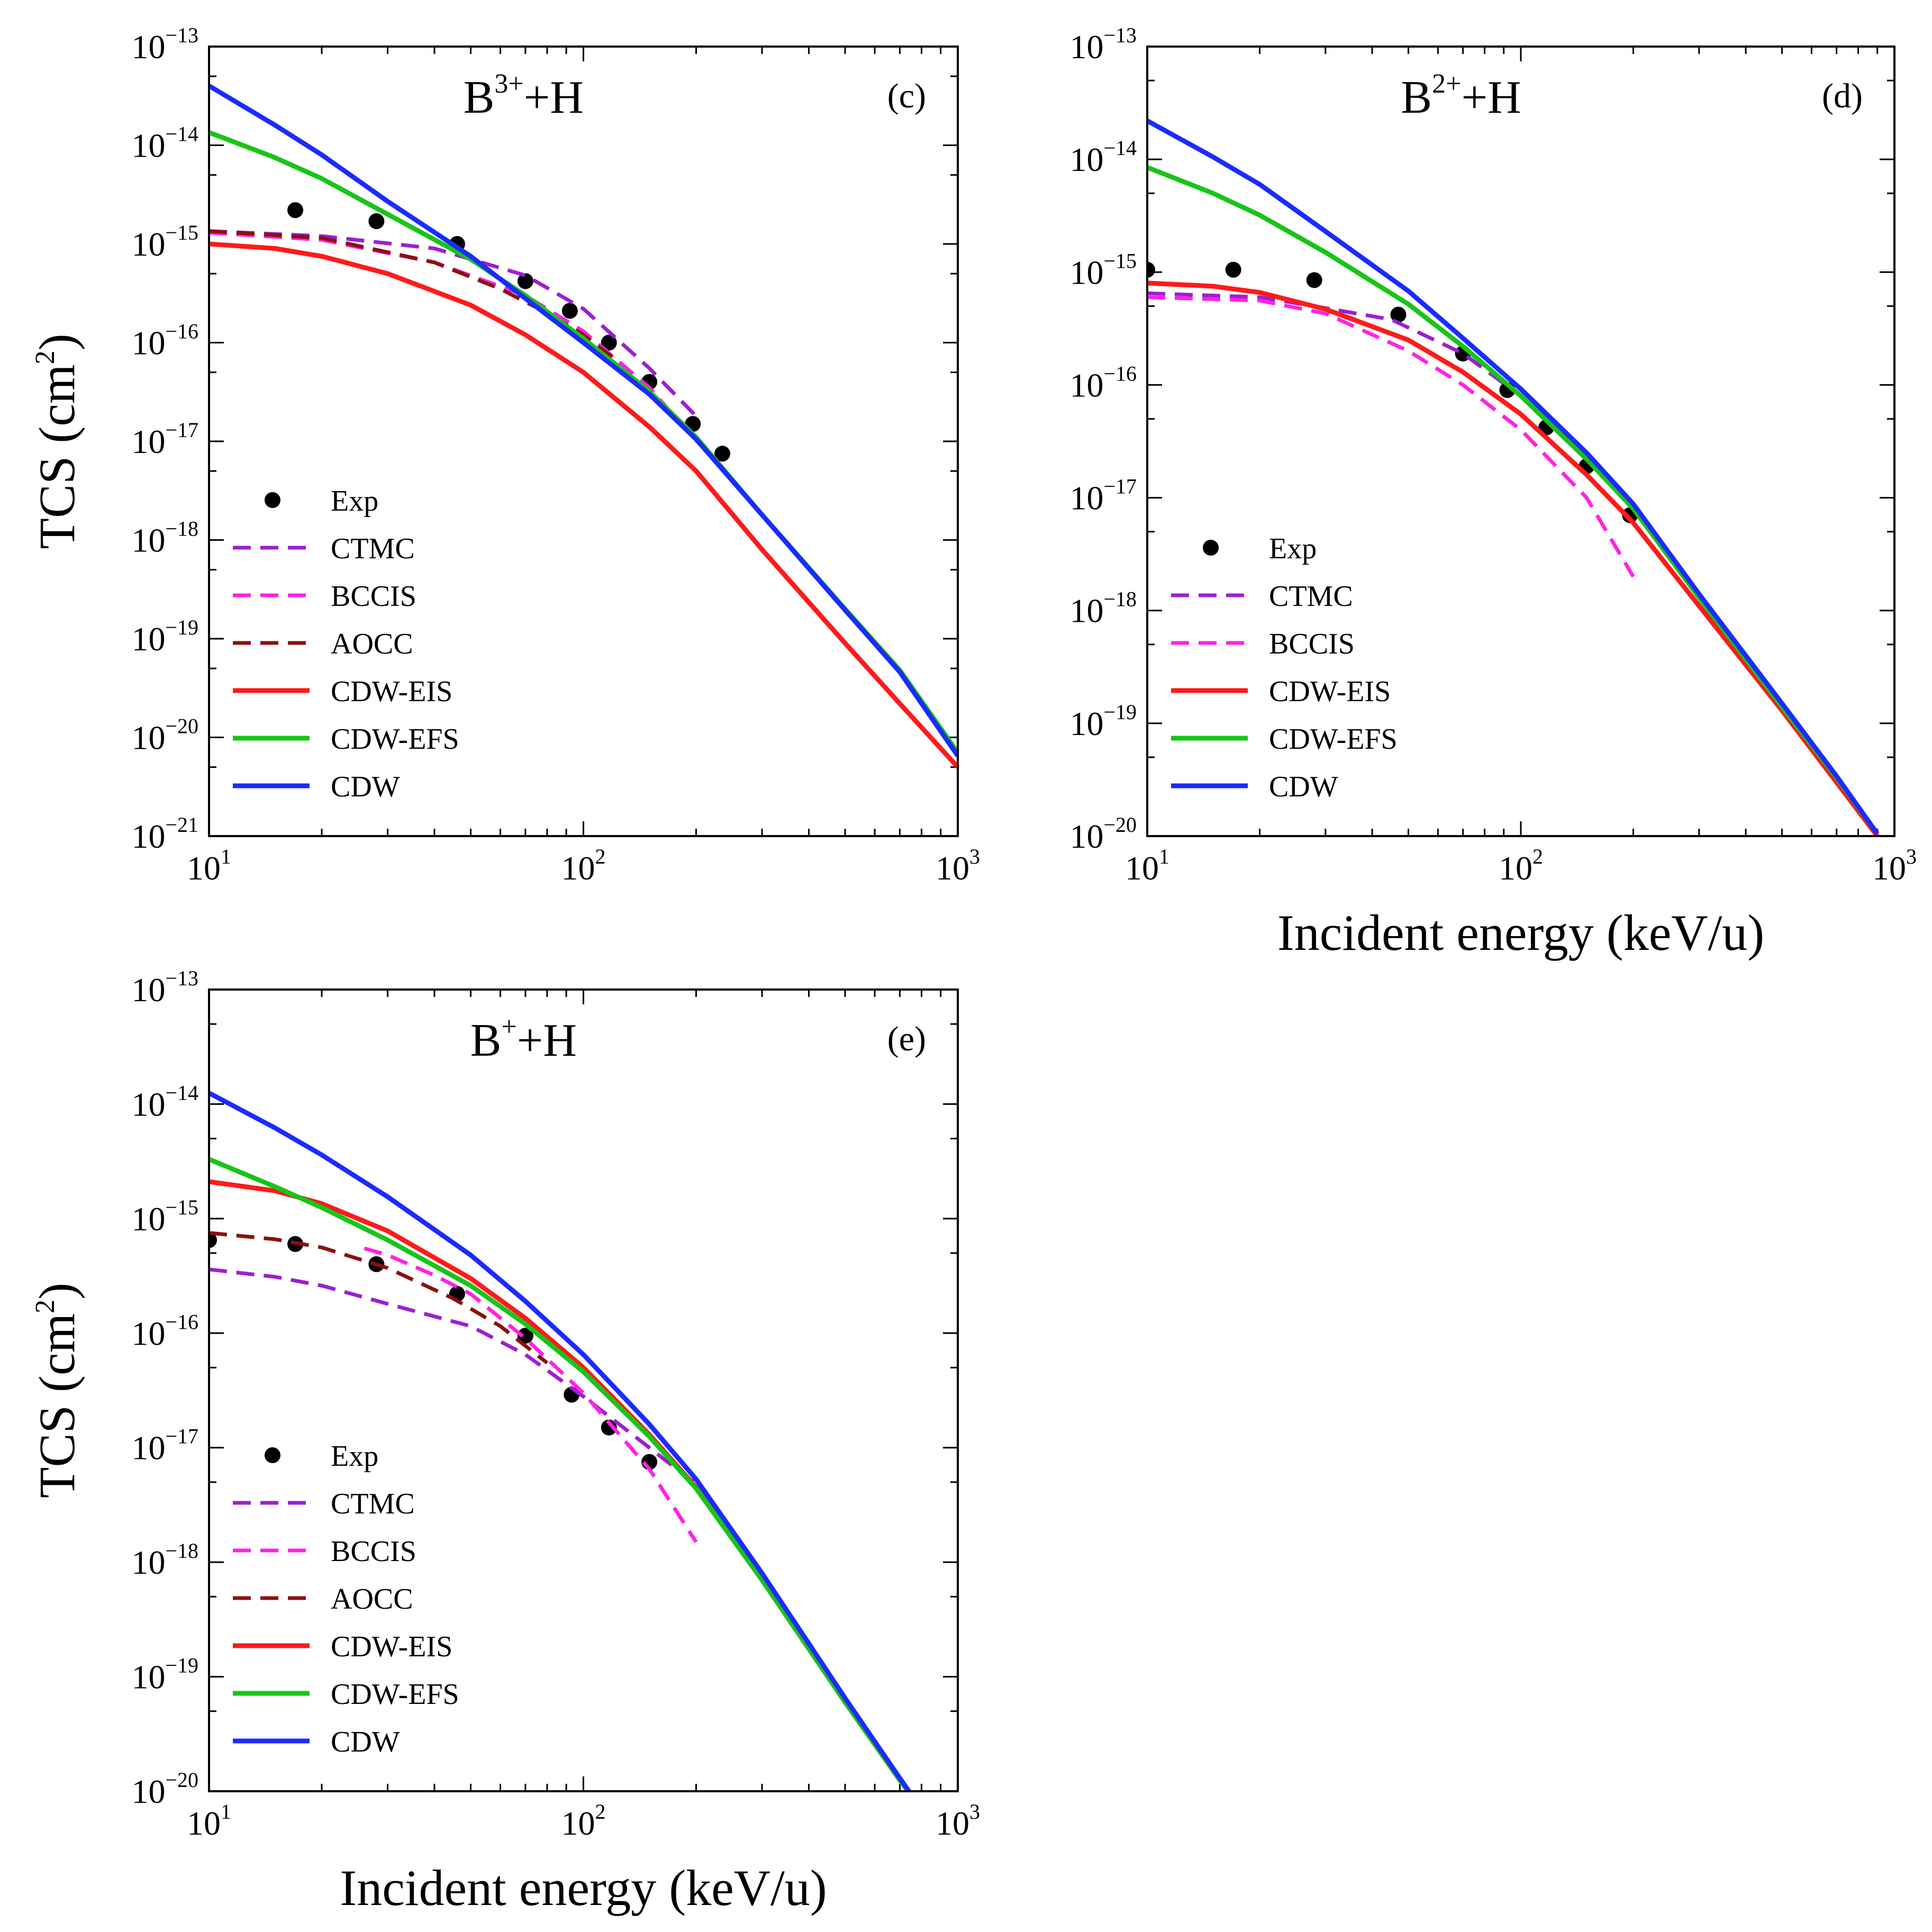  I want to click on y-tick-label: 10−15, so click(1103, 270).